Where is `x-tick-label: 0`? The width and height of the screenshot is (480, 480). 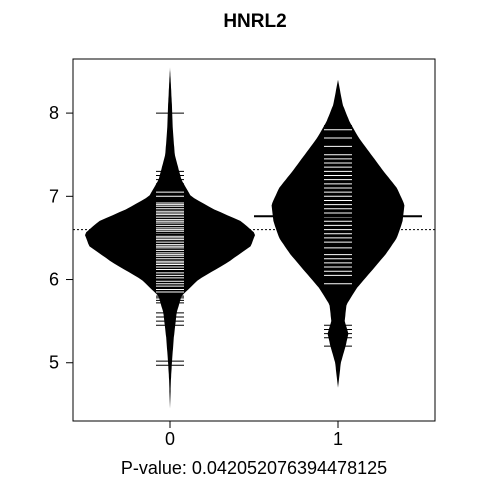 x-tick-label: 0 is located at coordinates (170, 439).